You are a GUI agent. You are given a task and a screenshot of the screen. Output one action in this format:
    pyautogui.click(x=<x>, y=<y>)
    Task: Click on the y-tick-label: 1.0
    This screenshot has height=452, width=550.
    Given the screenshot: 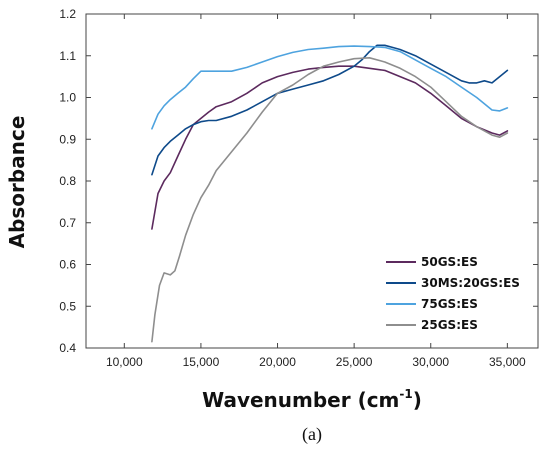 What is the action you would take?
    pyautogui.click(x=67, y=98)
    